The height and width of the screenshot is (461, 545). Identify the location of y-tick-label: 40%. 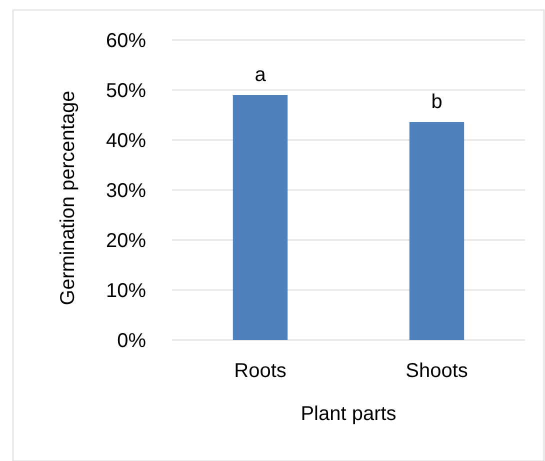
(126, 141).